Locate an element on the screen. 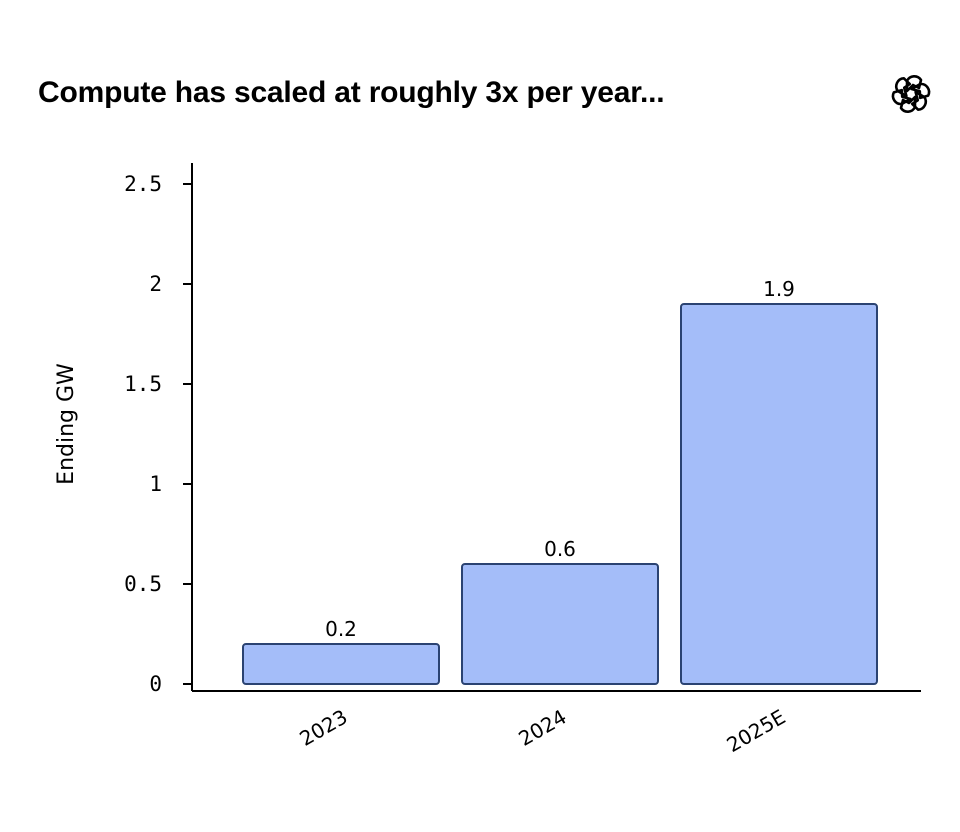 The height and width of the screenshot is (832, 960). openai-logo-icon is located at coordinates (911, 94).